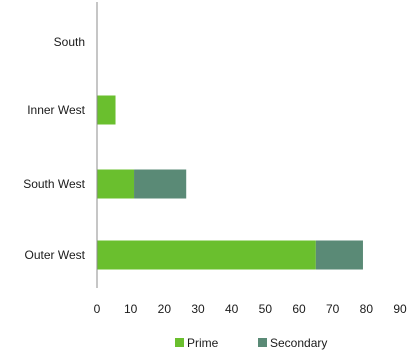 The width and height of the screenshot is (407, 351). I want to click on legend-swatch-secondary, so click(262, 342).